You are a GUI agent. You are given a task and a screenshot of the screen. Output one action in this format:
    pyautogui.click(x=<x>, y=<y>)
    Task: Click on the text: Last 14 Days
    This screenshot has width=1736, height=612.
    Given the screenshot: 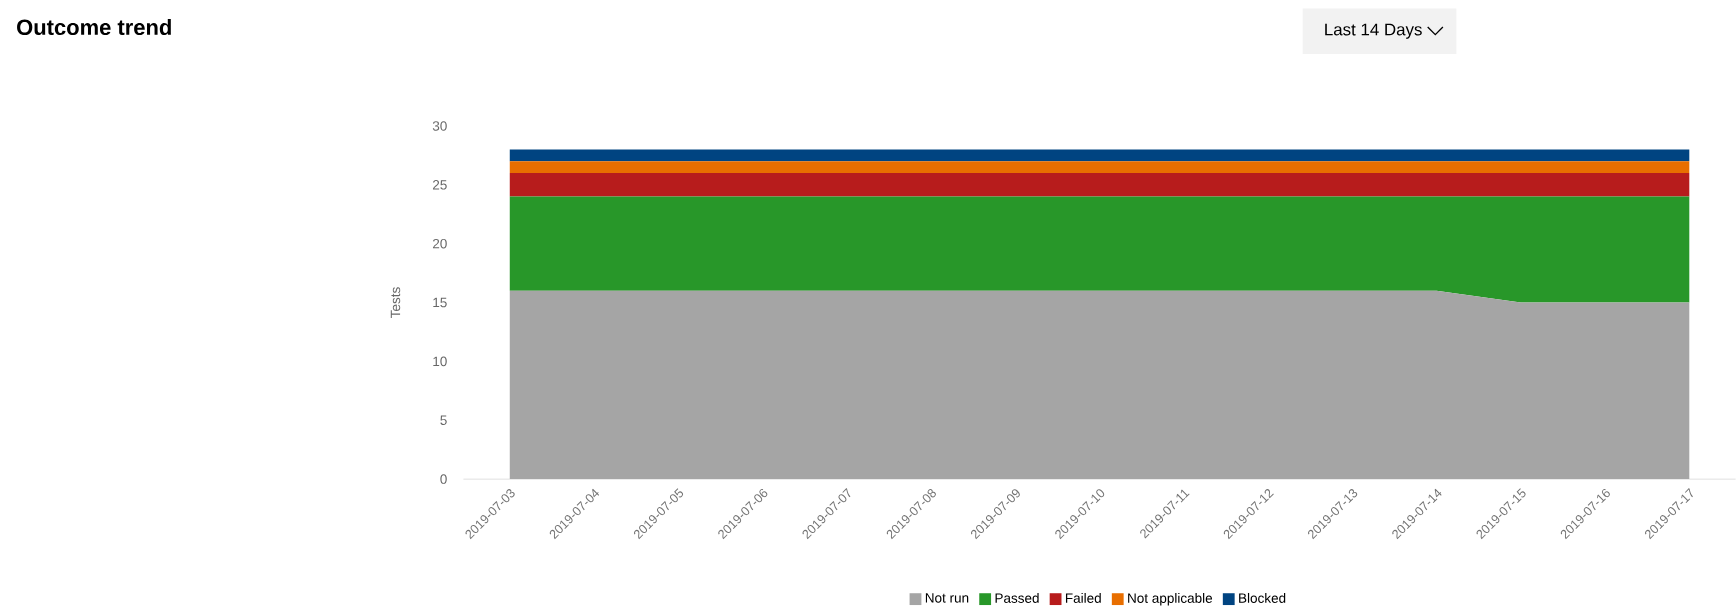 What is the action you would take?
    pyautogui.click(x=1373, y=31)
    